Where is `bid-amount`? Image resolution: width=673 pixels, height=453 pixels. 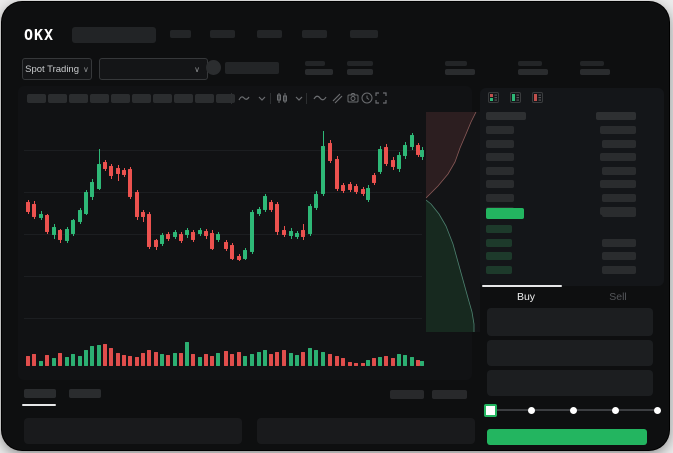 bid-amount is located at coordinates (619, 242).